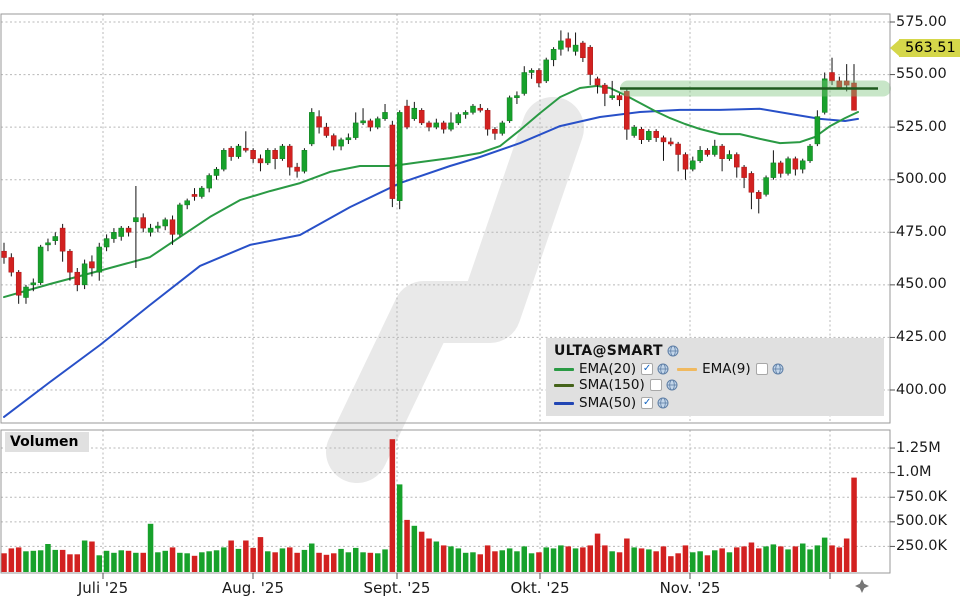 The height and width of the screenshot is (600, 960). What do you see at coordinates (655, 385) in the screenshot?
I see `sma150-checkbox` at bounding box center [655, 385].